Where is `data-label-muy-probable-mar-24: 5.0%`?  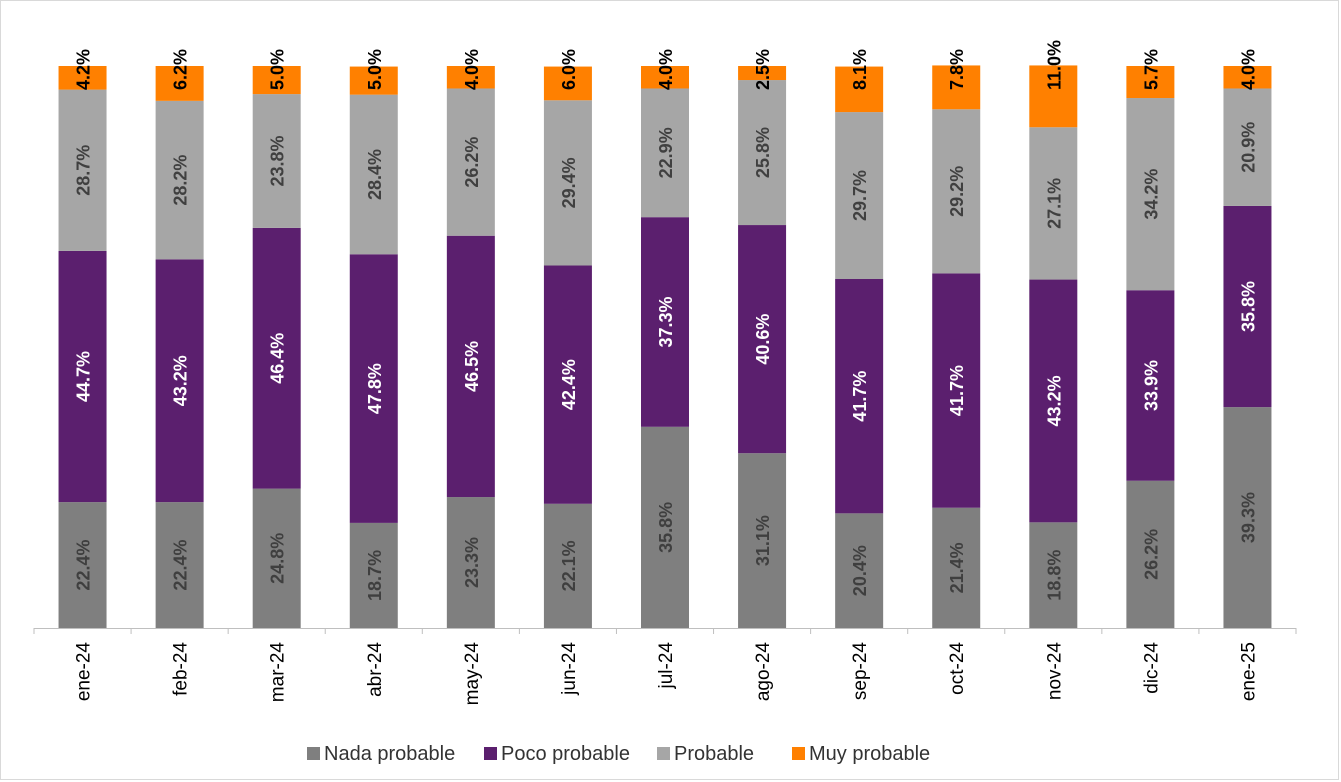 data-label-muy-probable-mar-24: 5.0% is located at coordinates (278, 69).